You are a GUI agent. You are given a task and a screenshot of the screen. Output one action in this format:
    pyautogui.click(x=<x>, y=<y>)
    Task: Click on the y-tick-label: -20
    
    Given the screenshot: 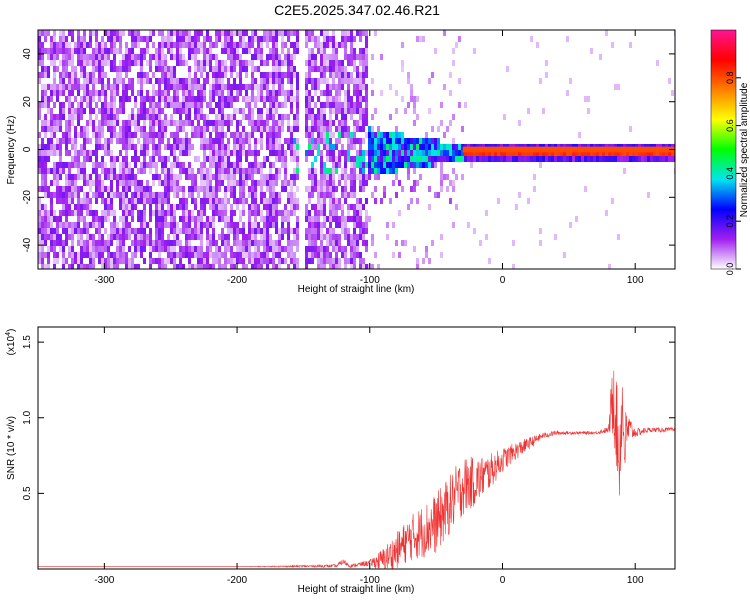 What is the action you would take?
    pyautogui.click(x=27, y=197)
    